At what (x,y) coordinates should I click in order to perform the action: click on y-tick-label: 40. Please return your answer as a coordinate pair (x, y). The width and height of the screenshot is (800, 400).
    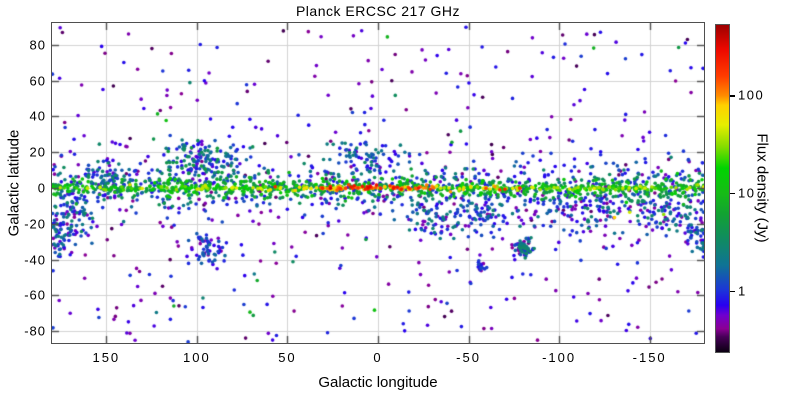
    Looking at the image, I should click on (37, 116).